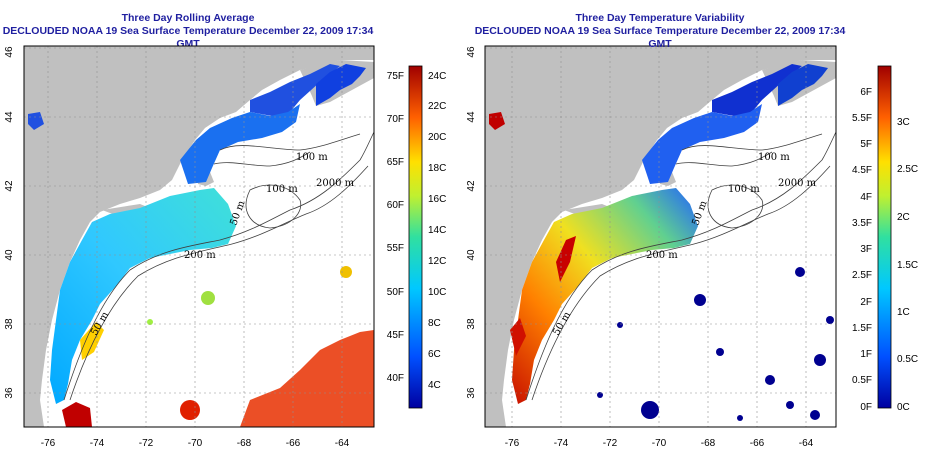  What do you see at coordinates (715, 344) in the screenshot?
I see `right-offshore-var-patches` at bounding box center [715, 344].